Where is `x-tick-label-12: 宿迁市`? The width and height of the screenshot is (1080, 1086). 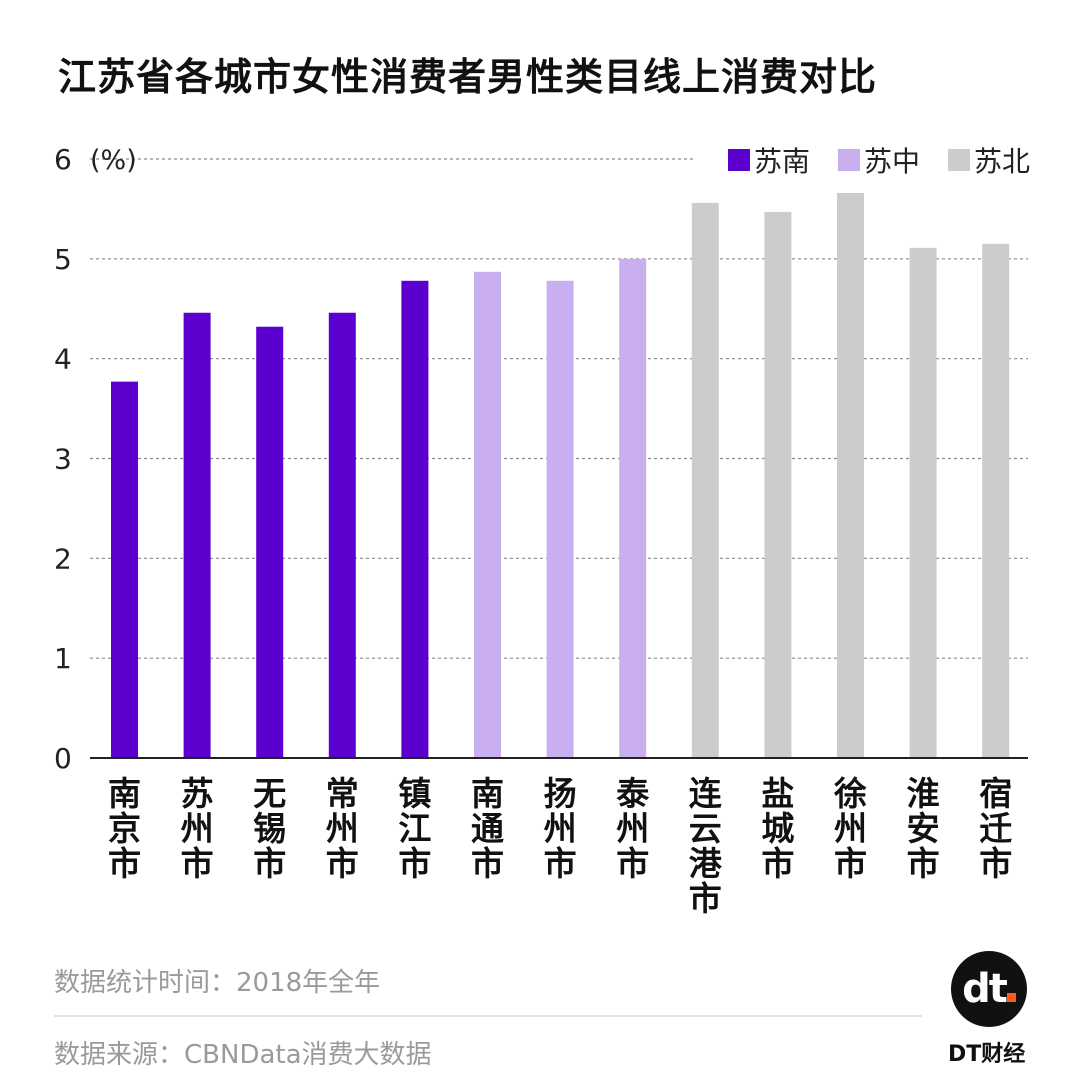 x-tick-label-12: 宿迁市 is located at coordinates (995, 828).